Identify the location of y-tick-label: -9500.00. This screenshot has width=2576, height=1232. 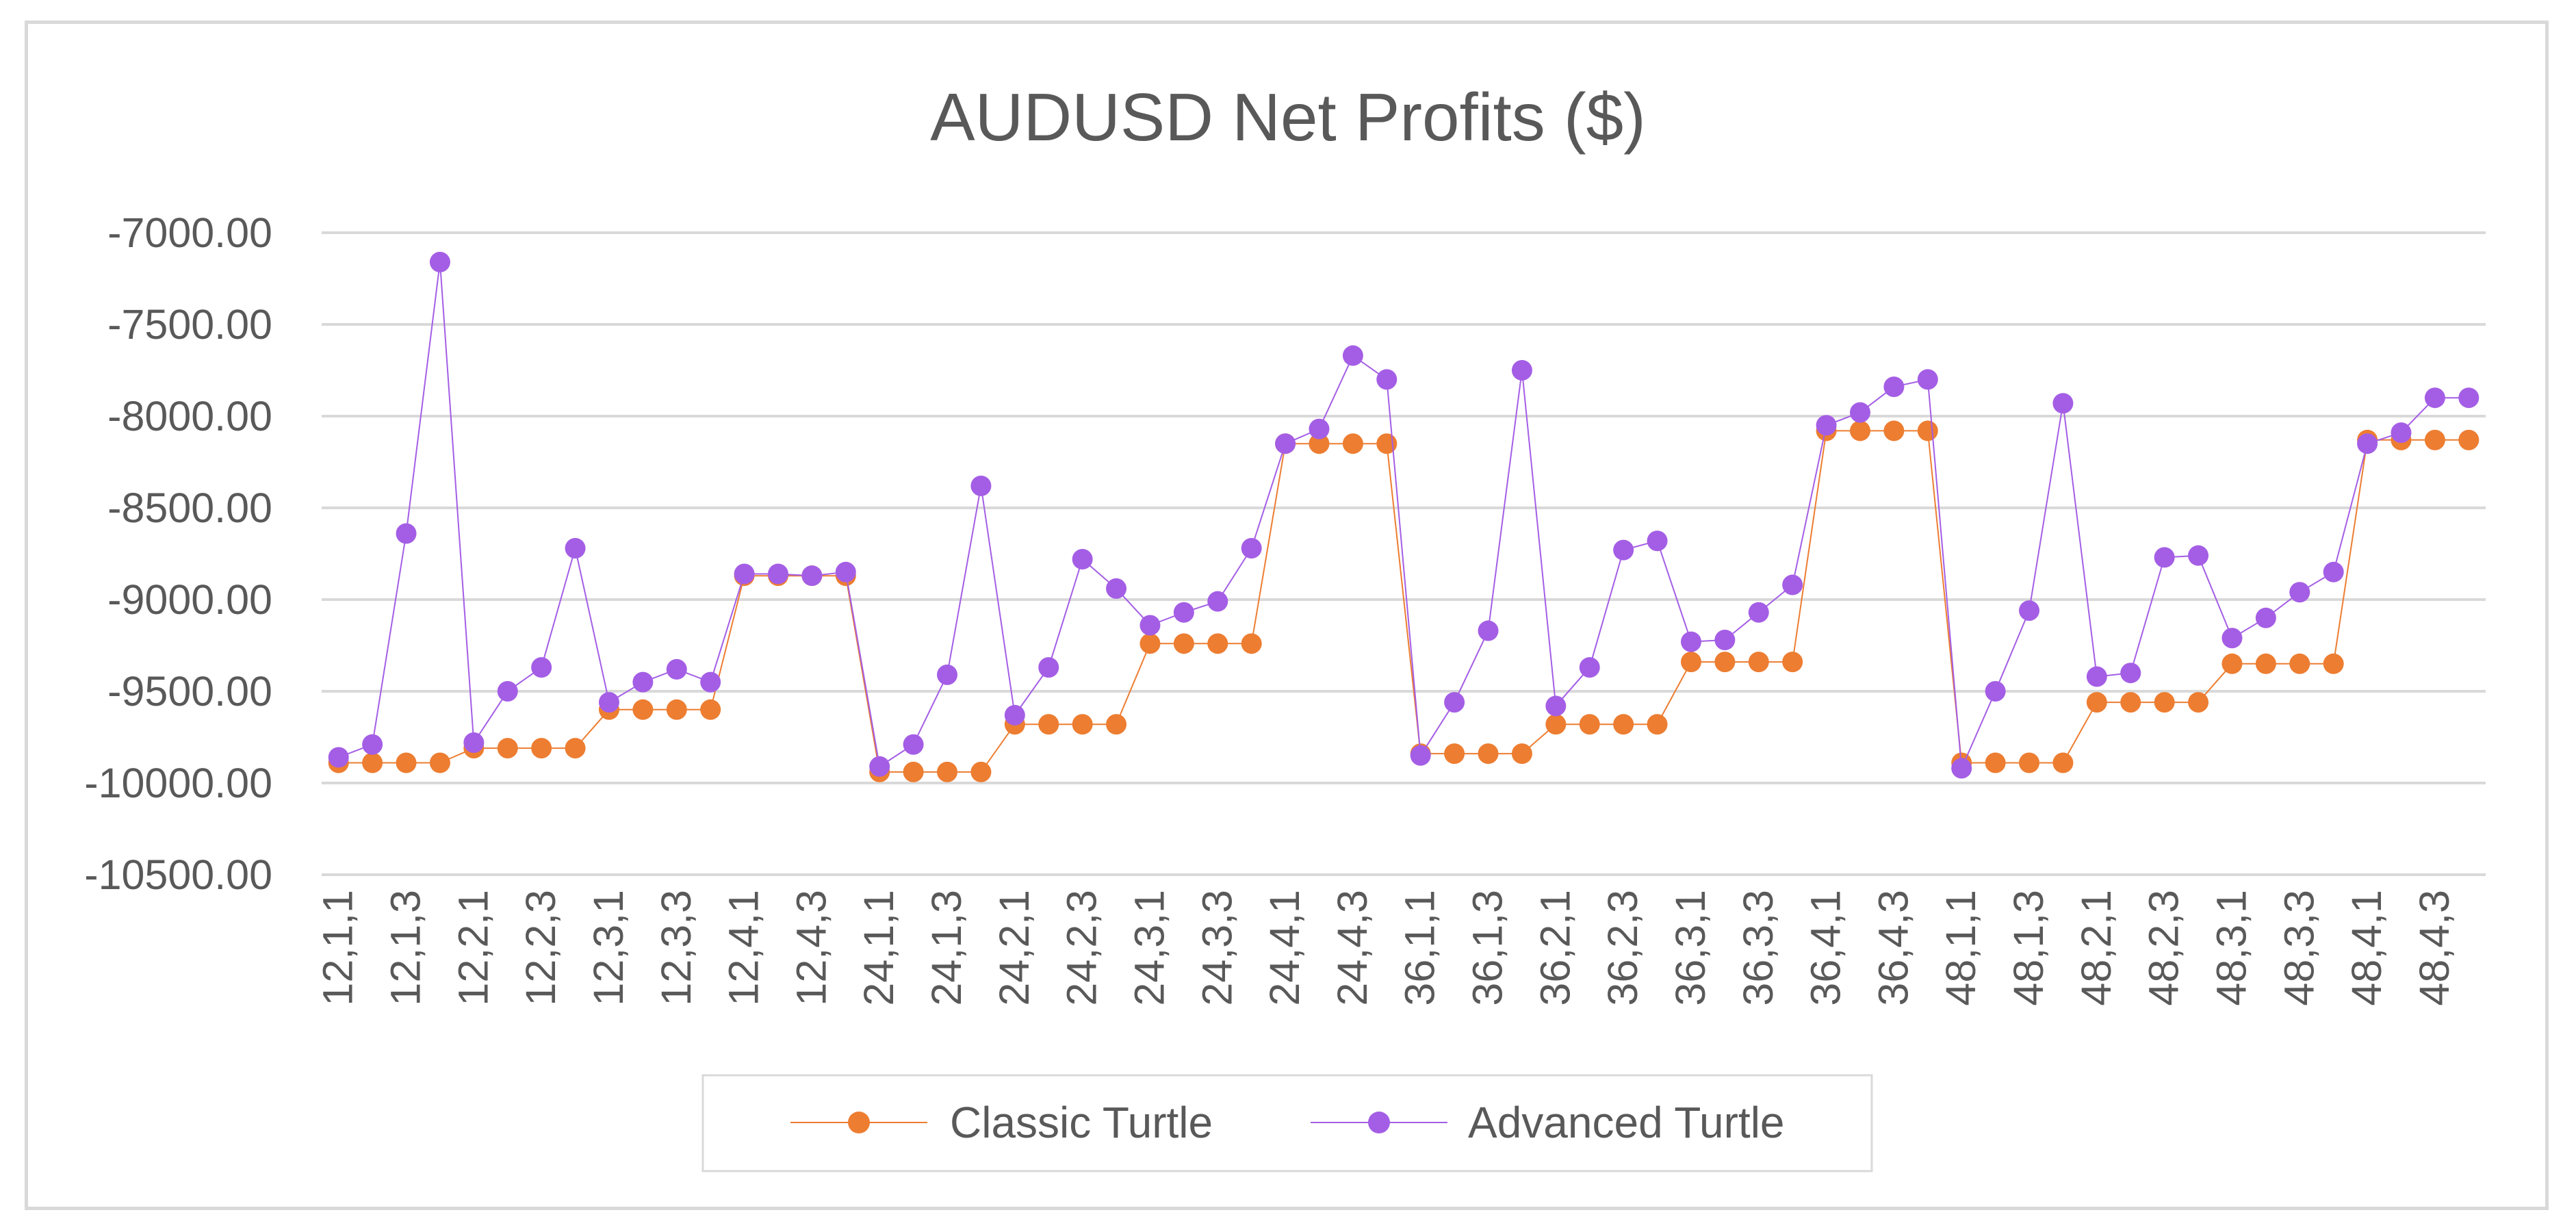
(189, 691).